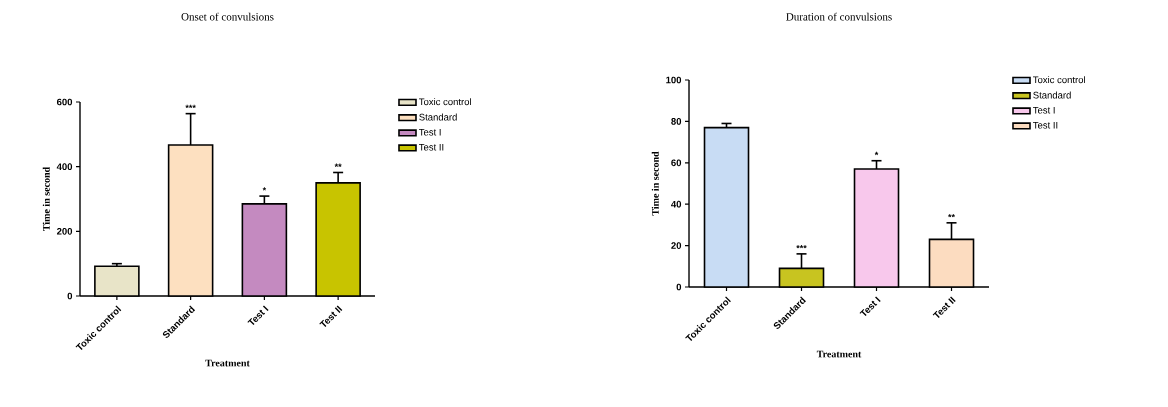 This screenshot has width=1168, height=407. Describe the element at coordinates (676, 121) in the screenshot. I see `y-tick-label: 80` at that location.